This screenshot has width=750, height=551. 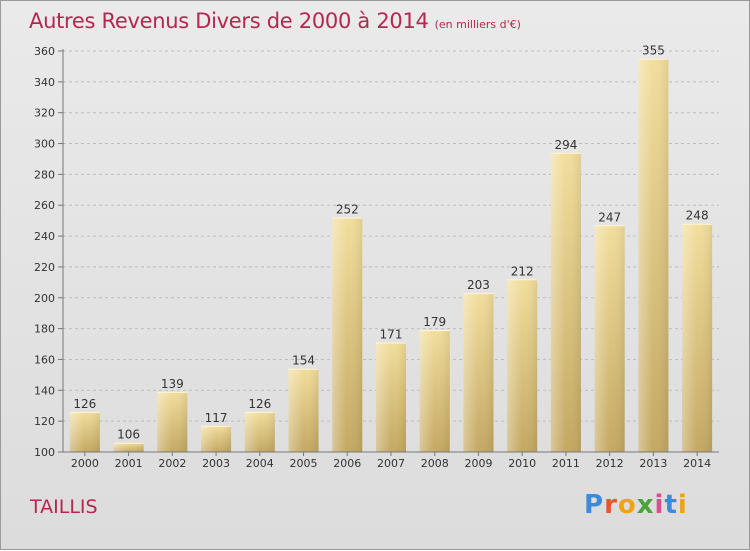 What do you see at coordinates (594, 505) in the screenshot?
I see `logo-letter: P` at bounding box center [594, 505].